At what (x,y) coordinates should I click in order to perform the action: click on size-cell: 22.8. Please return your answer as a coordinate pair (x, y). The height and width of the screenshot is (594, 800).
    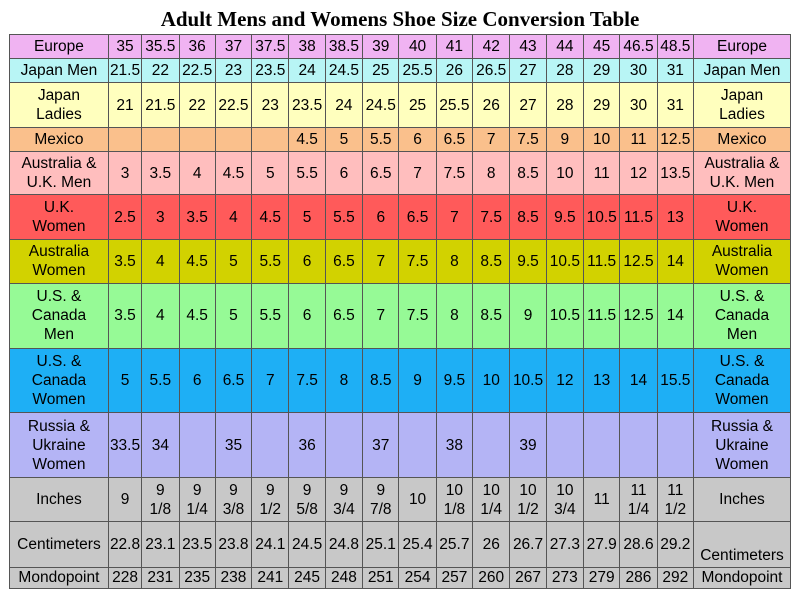
    Looking at the image, I should click on (125, 544).